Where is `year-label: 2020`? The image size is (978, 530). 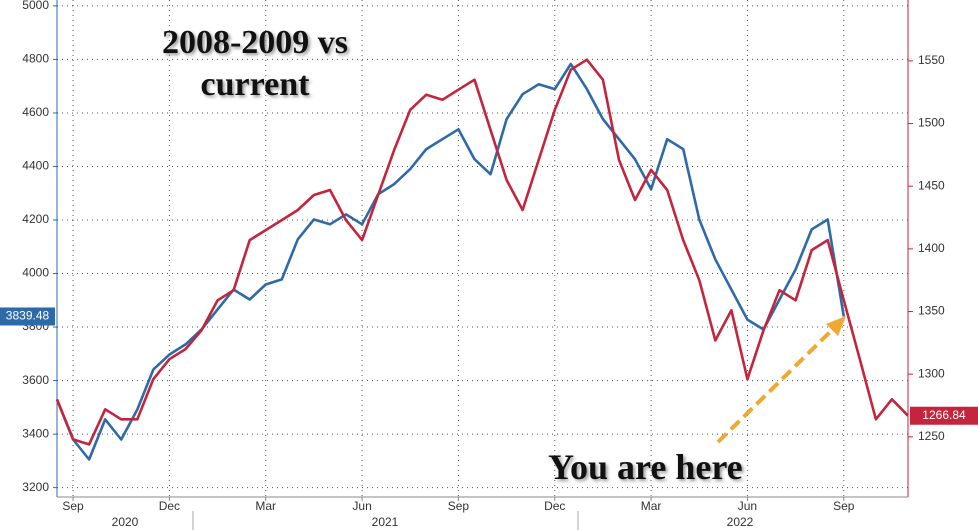
year-label: 2020 is located at coordinates (125, 522).